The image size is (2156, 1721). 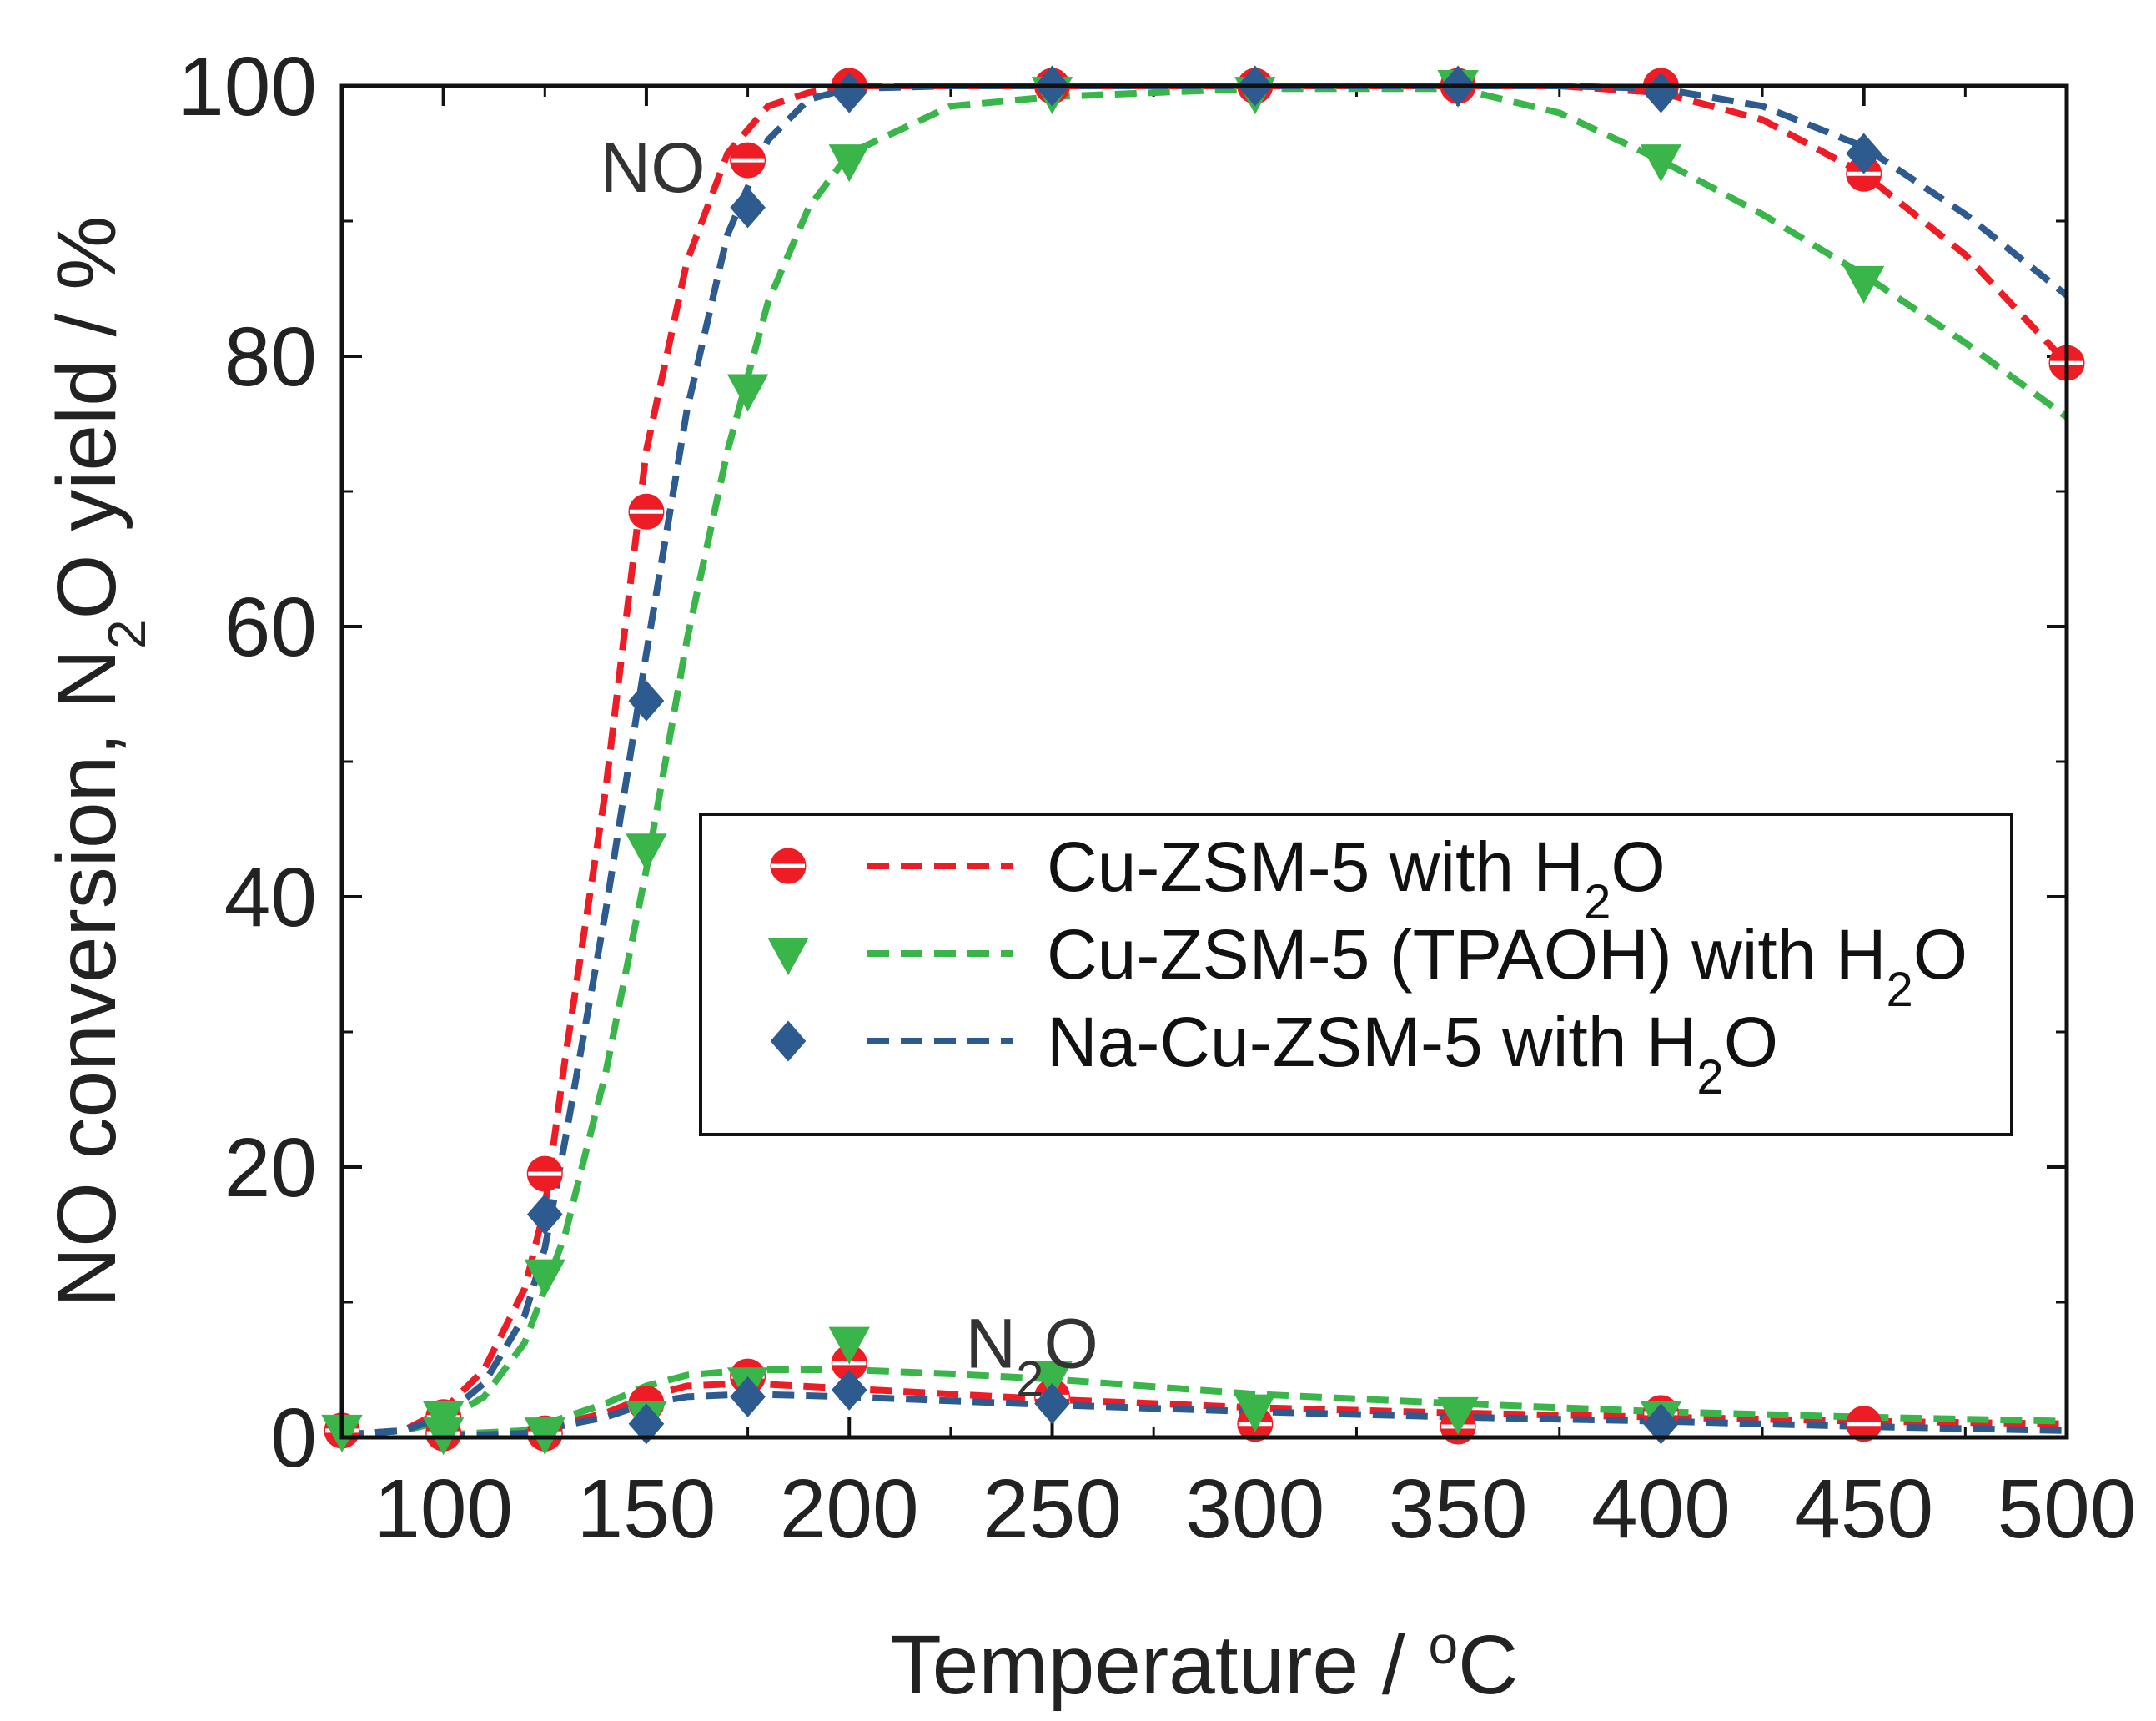 What do you see at coordinates (270, 357) in the screenshot?
I see `y-tick-label: 80` at bounding box center [270, 357].